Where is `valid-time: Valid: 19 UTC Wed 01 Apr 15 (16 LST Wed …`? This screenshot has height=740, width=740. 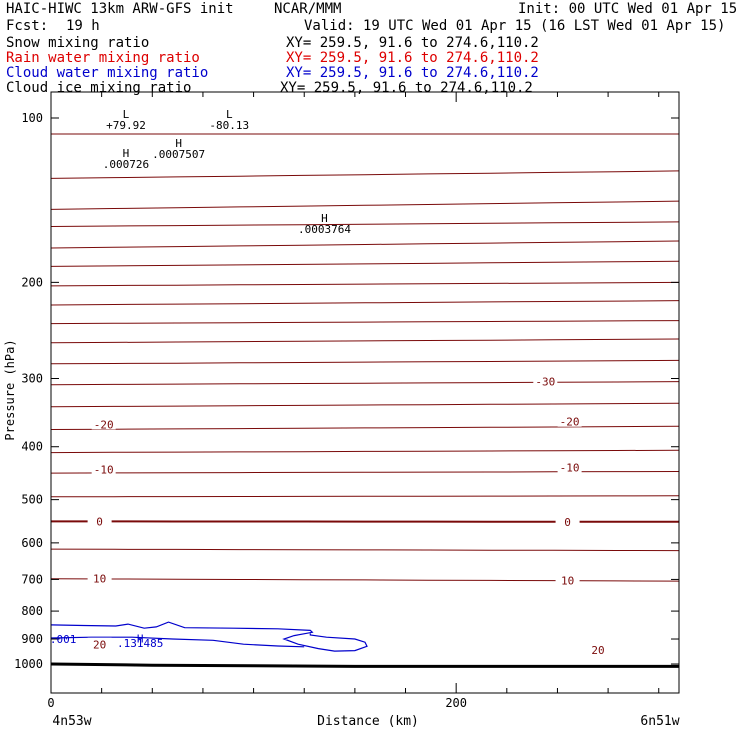
valid-time: Valid: 19 UTC Wed 01 Apr 15 (16 LST Wed … is located at coordinates (515, 26).